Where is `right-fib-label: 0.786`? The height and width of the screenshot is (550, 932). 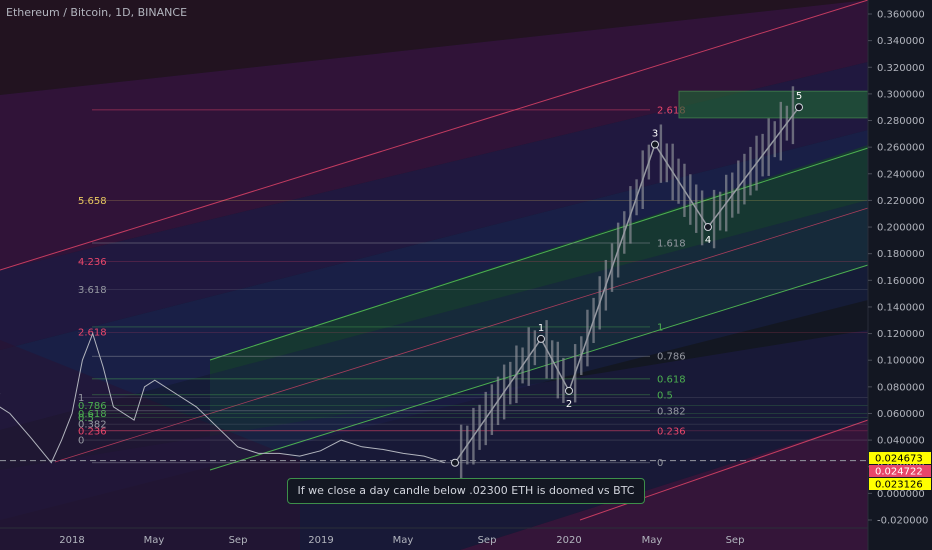 right-fib-label: 0.786 is located at coordinates (671, 357).